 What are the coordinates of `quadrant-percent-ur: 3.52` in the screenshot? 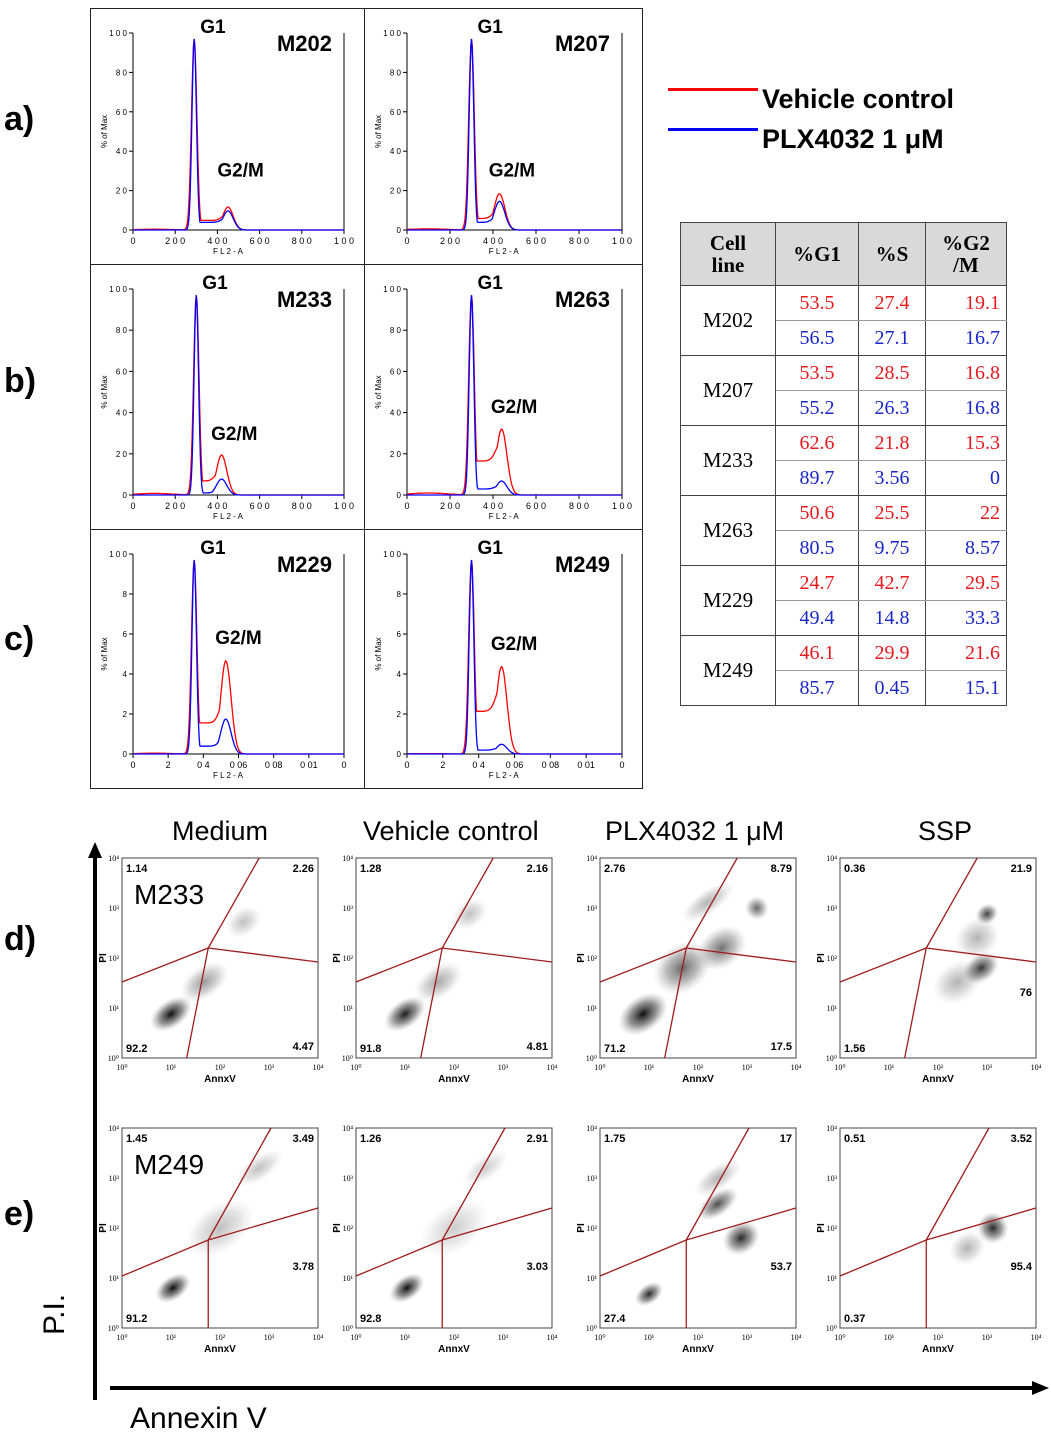 It's located at (1021, 1139).